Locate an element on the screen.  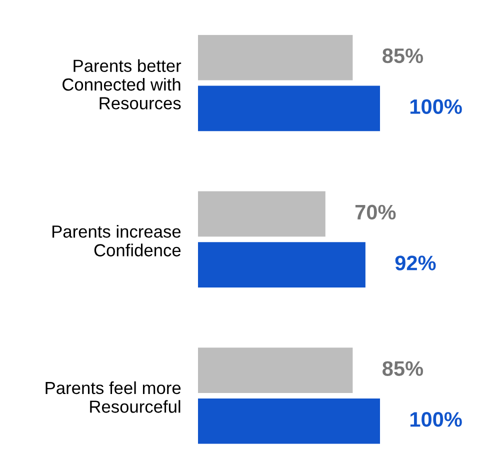
data-label: 92% is located at coordinates (415, 263).